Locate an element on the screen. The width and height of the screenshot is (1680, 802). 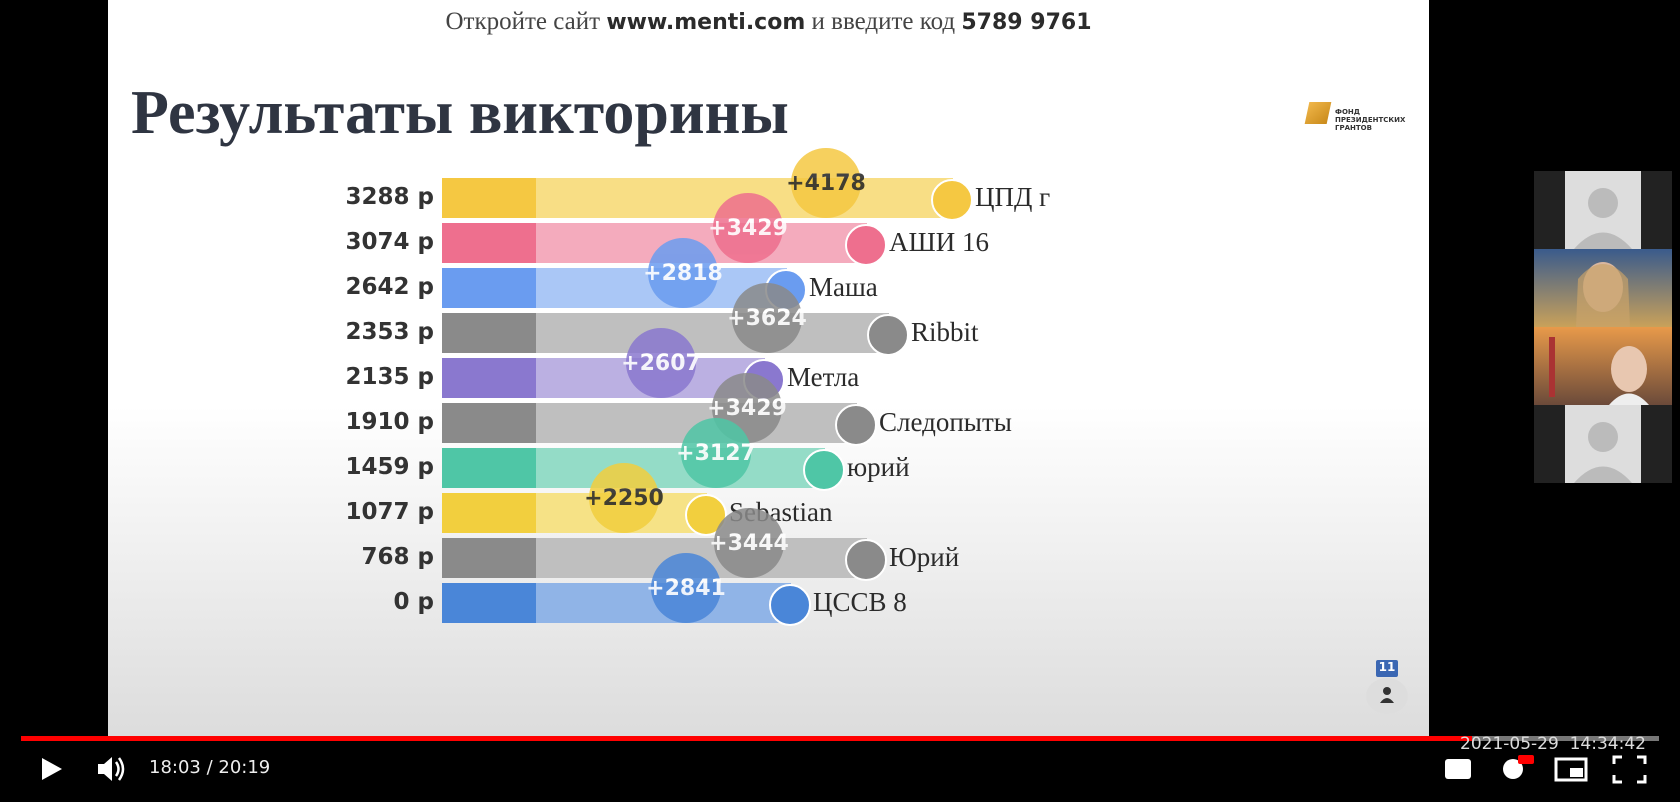
fullscreen-button is located at coordinates (1629, 769).